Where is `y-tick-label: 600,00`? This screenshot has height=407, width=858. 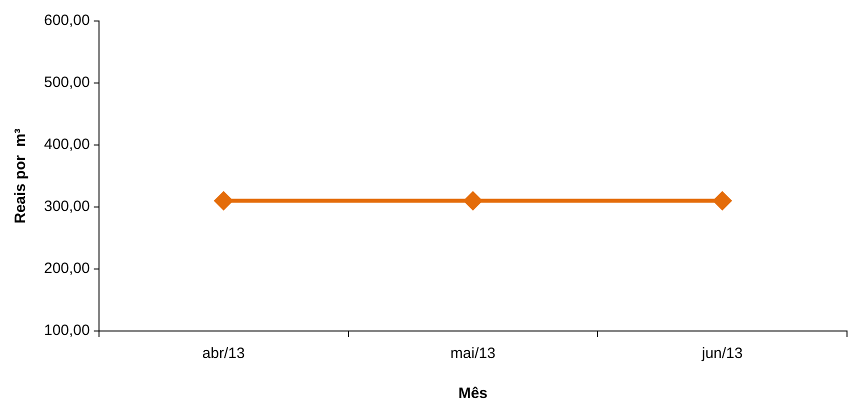 y-tick-label: 600,00 is located at coordinates (67, 21).